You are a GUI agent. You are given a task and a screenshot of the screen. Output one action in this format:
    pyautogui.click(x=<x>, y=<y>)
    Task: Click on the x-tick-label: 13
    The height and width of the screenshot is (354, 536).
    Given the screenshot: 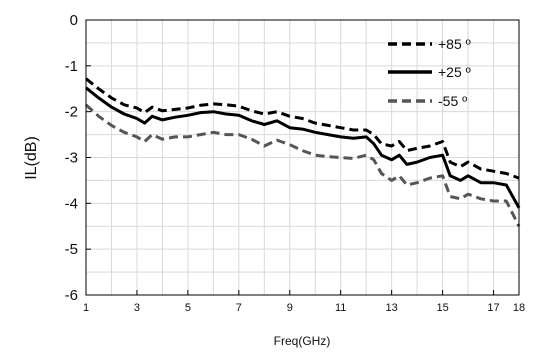 What is the action you would take?
    pyautogui.click(x=392, y=308)
    